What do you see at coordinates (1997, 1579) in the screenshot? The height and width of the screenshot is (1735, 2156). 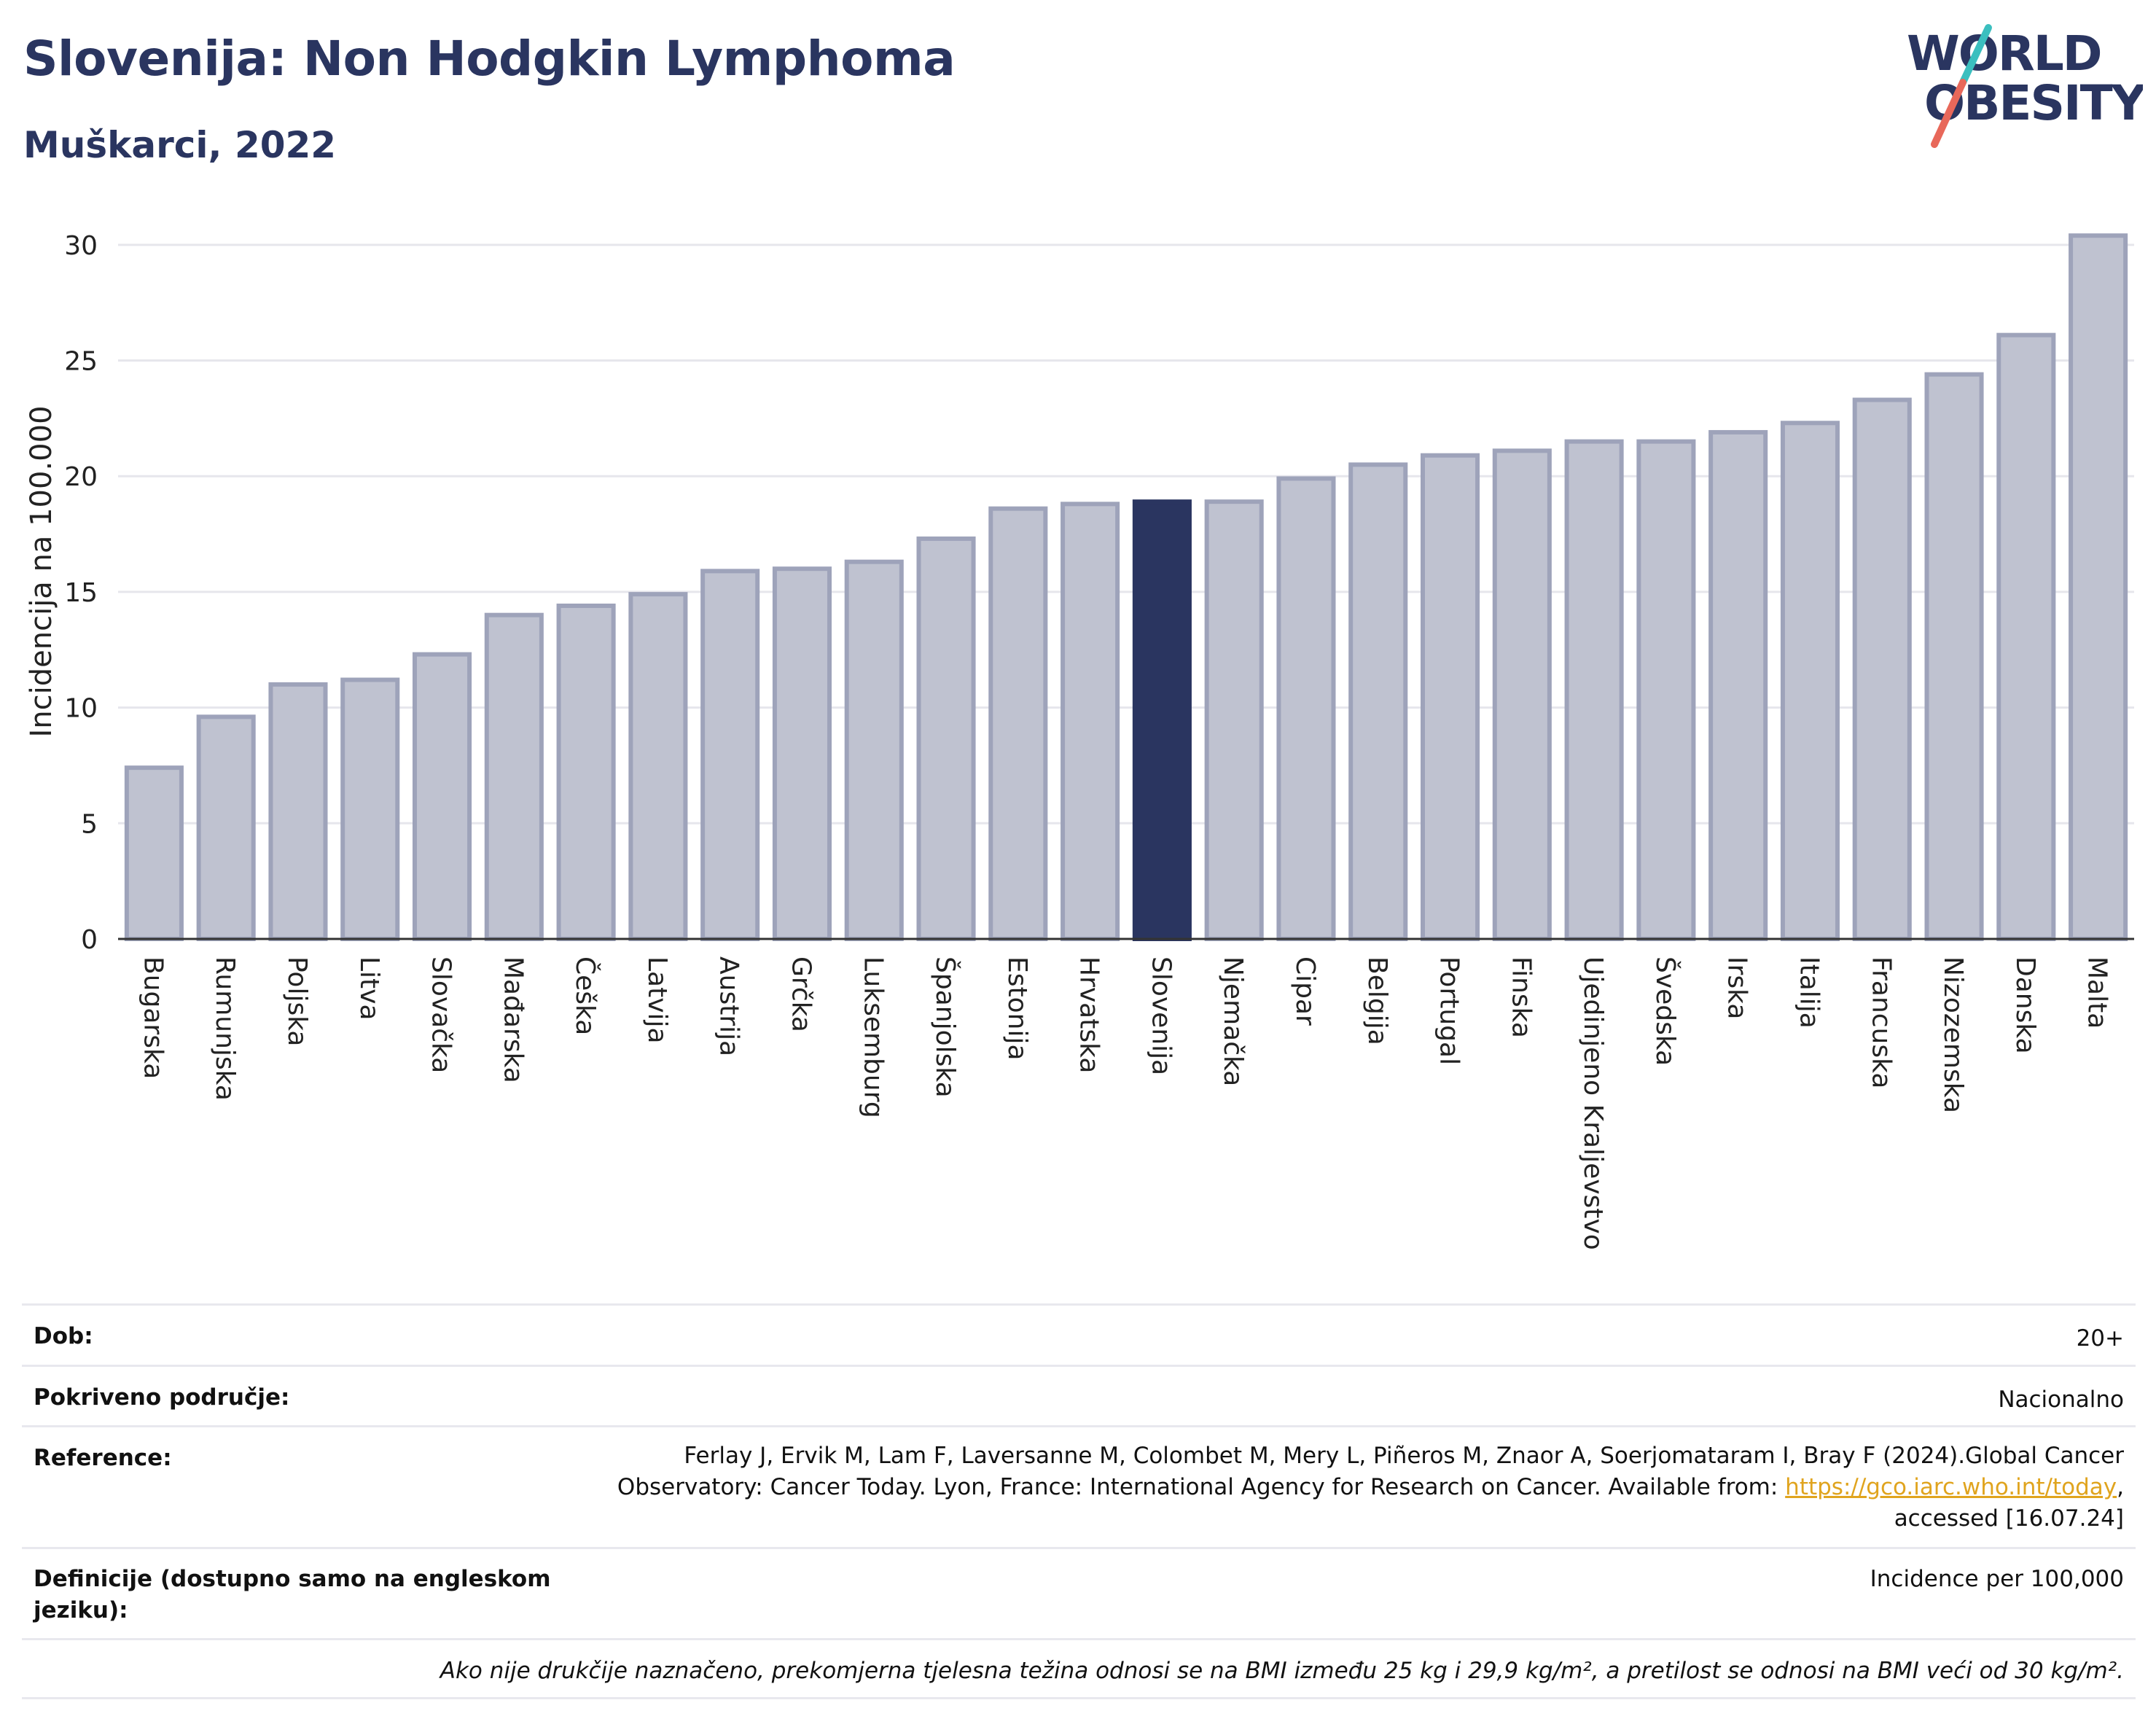 I see `definitions-value: Incidence per 100,000` at bounding box center [1997, 1579].